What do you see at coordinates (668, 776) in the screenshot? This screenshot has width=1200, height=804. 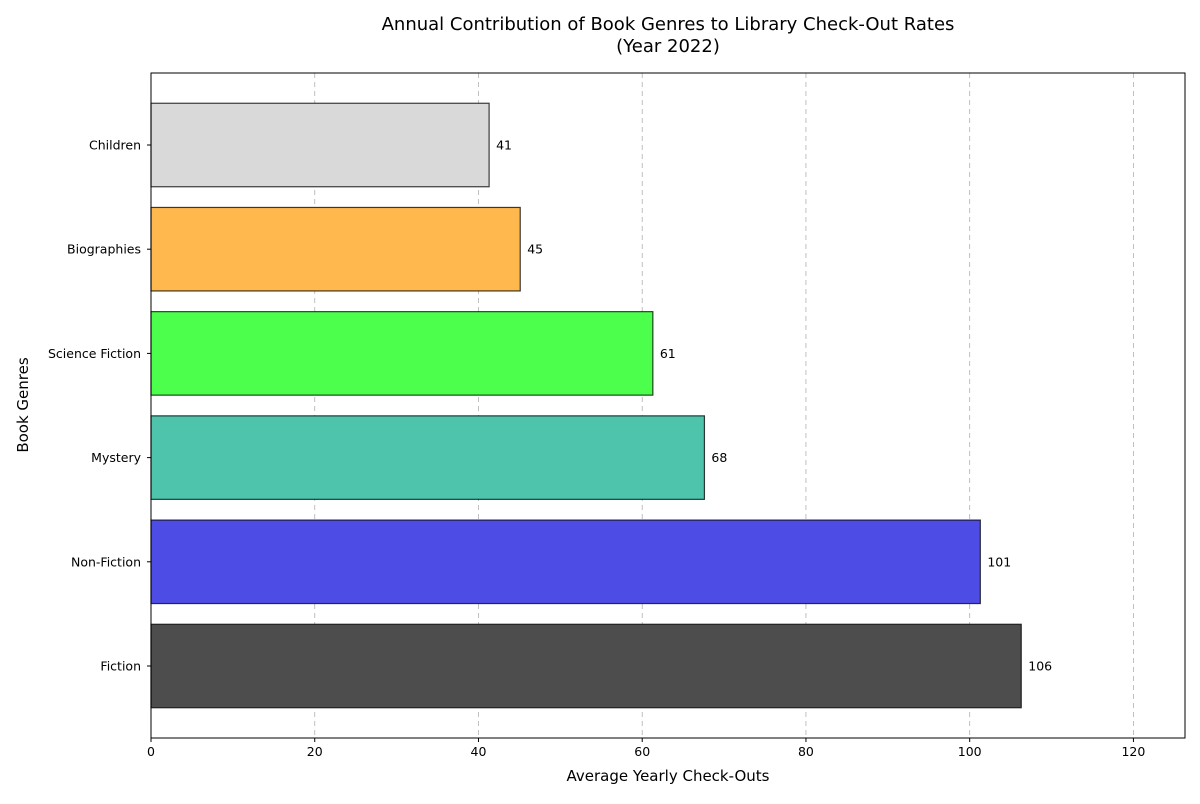 I see `x-axis-label: Average Yearly Check-Outs` at bounding box center [668, 776].